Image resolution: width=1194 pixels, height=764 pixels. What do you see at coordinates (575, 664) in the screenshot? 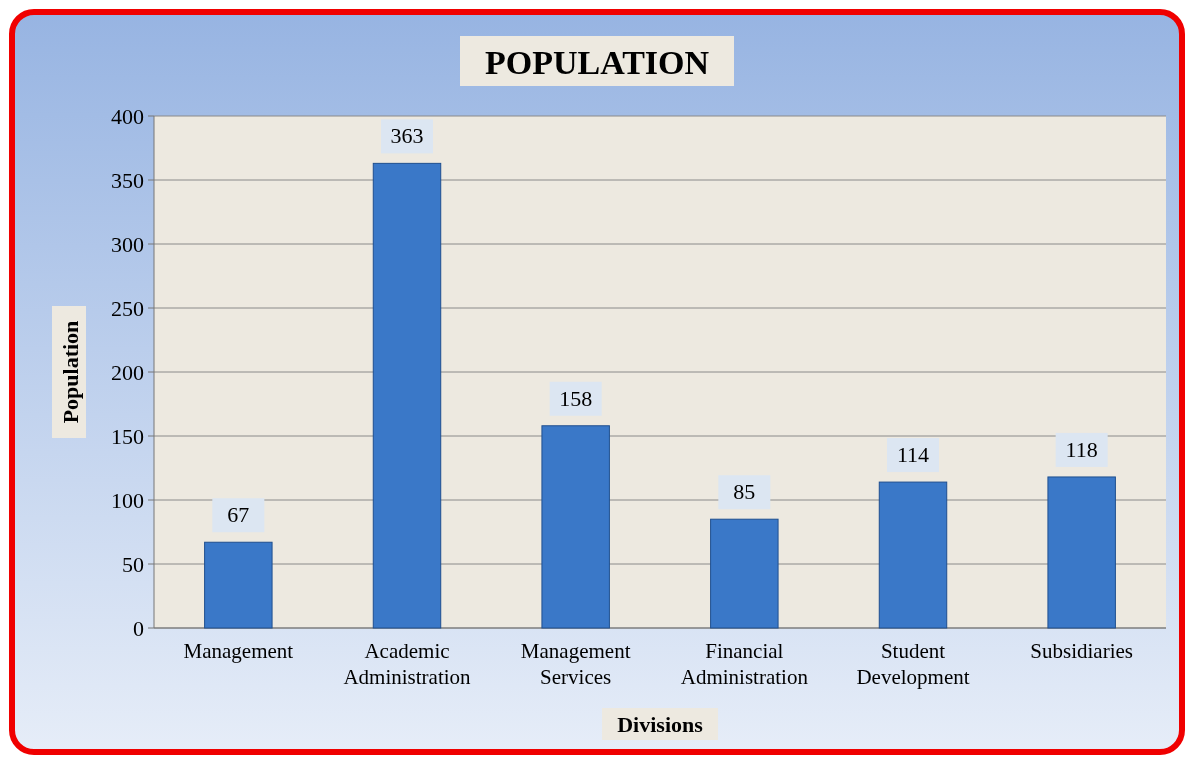
I see `x-tick-label: Management Services` at bounding box center [575, 664].